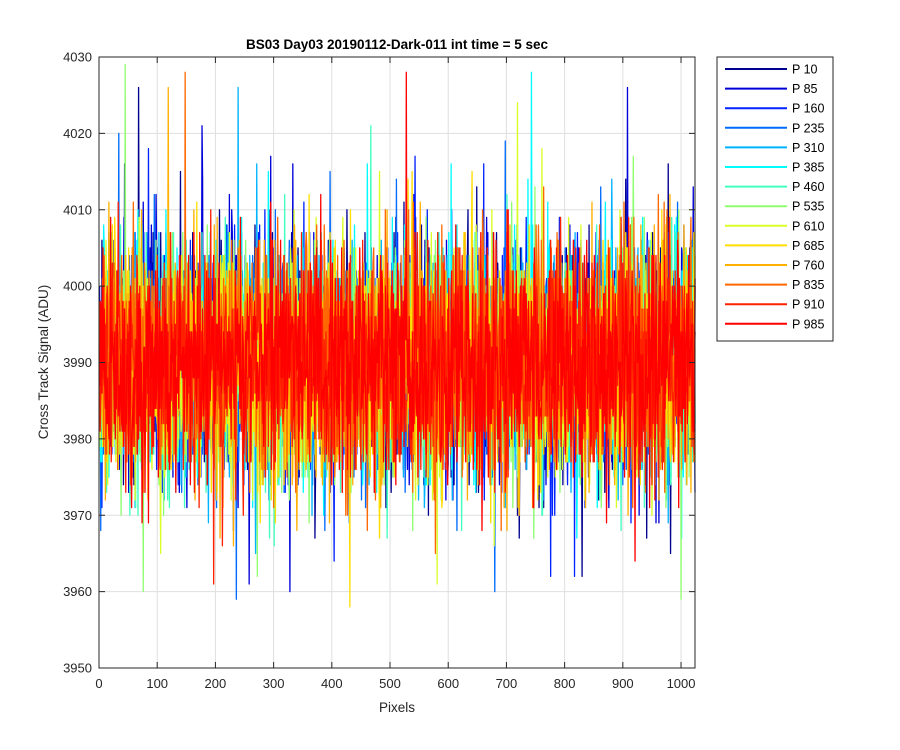 This screenshot has width=900, height=750. I want to click on x-tick-label-0: 0, so click(98, 683).